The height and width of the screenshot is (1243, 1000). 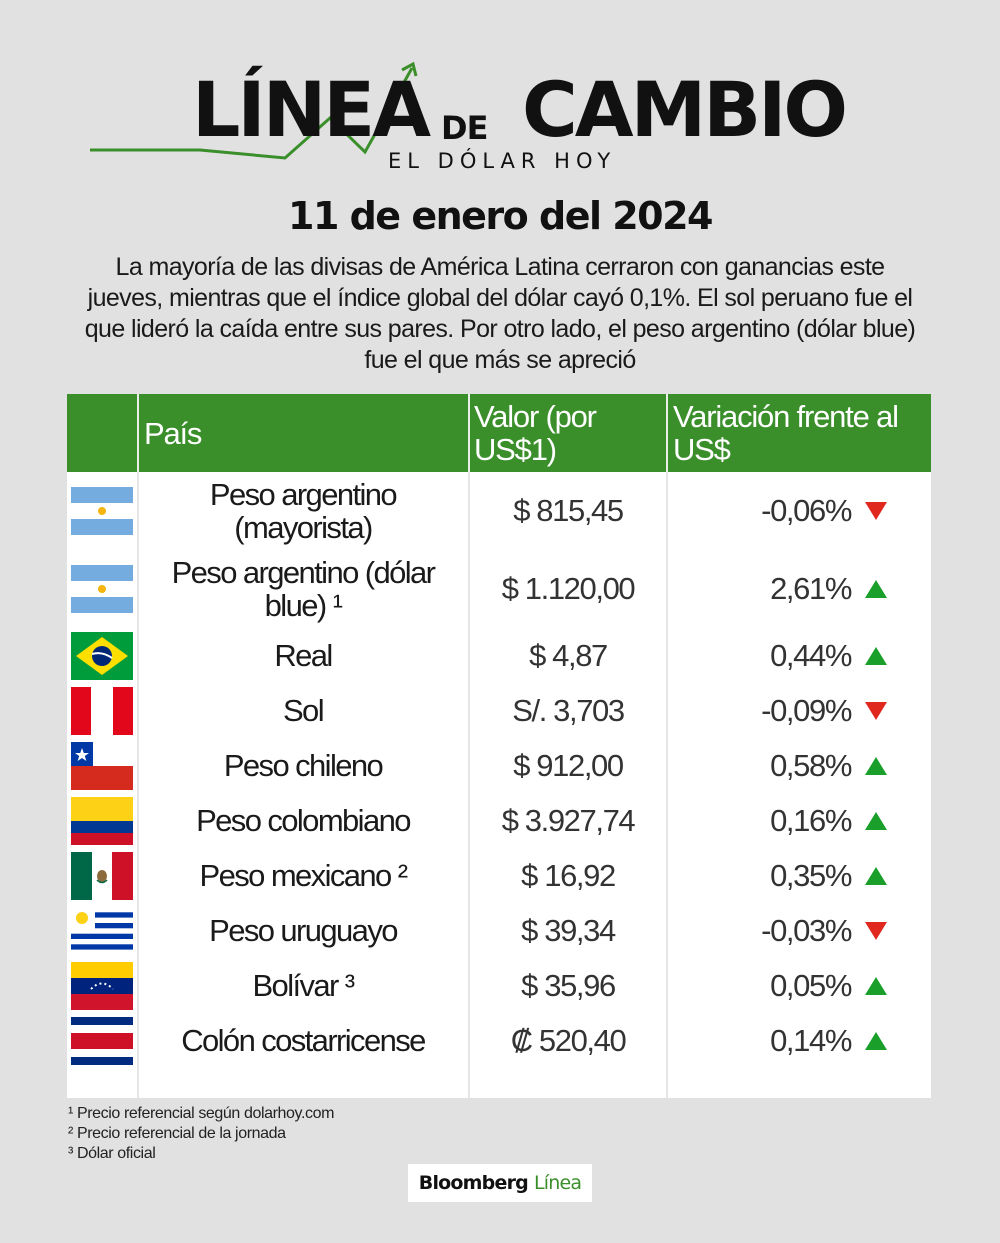 What do you see at coordinates (502, 161) in the screenshot?
I see `logo-subtitle: EL DÓLAR HOY` at bounding box center [502, 161].